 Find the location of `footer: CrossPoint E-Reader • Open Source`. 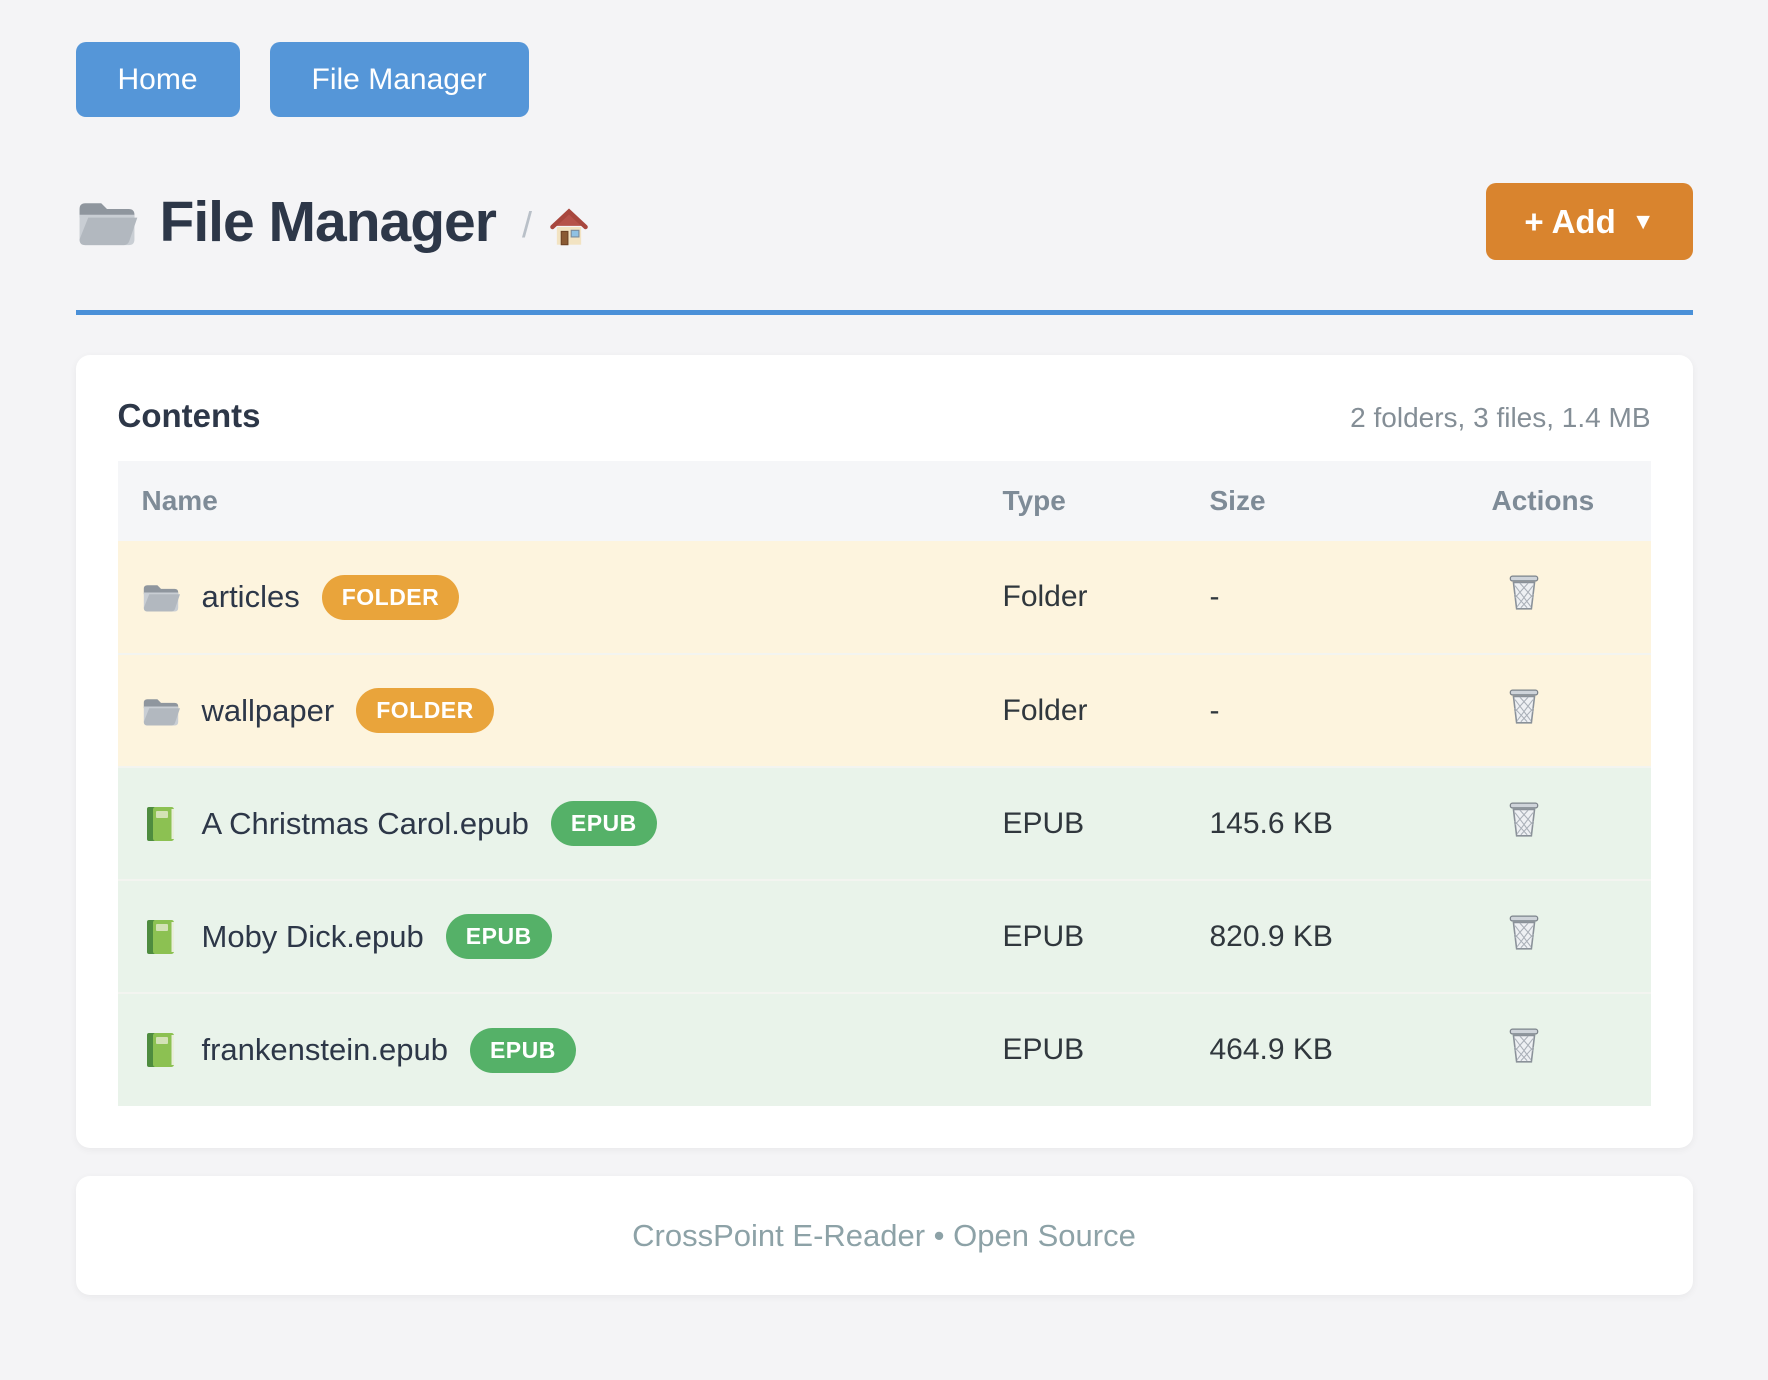

footer: CrossPoint E-Reader • Open Source is located at coordinates (884, 1235).